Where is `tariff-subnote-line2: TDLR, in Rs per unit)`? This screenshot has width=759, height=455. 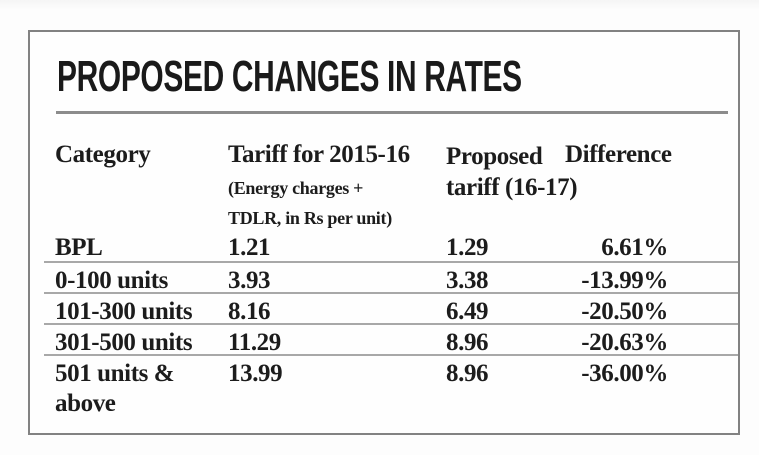 tariff-subnote-line2: TDLR, in Rs per unit) is located at coordinates (310, 218).